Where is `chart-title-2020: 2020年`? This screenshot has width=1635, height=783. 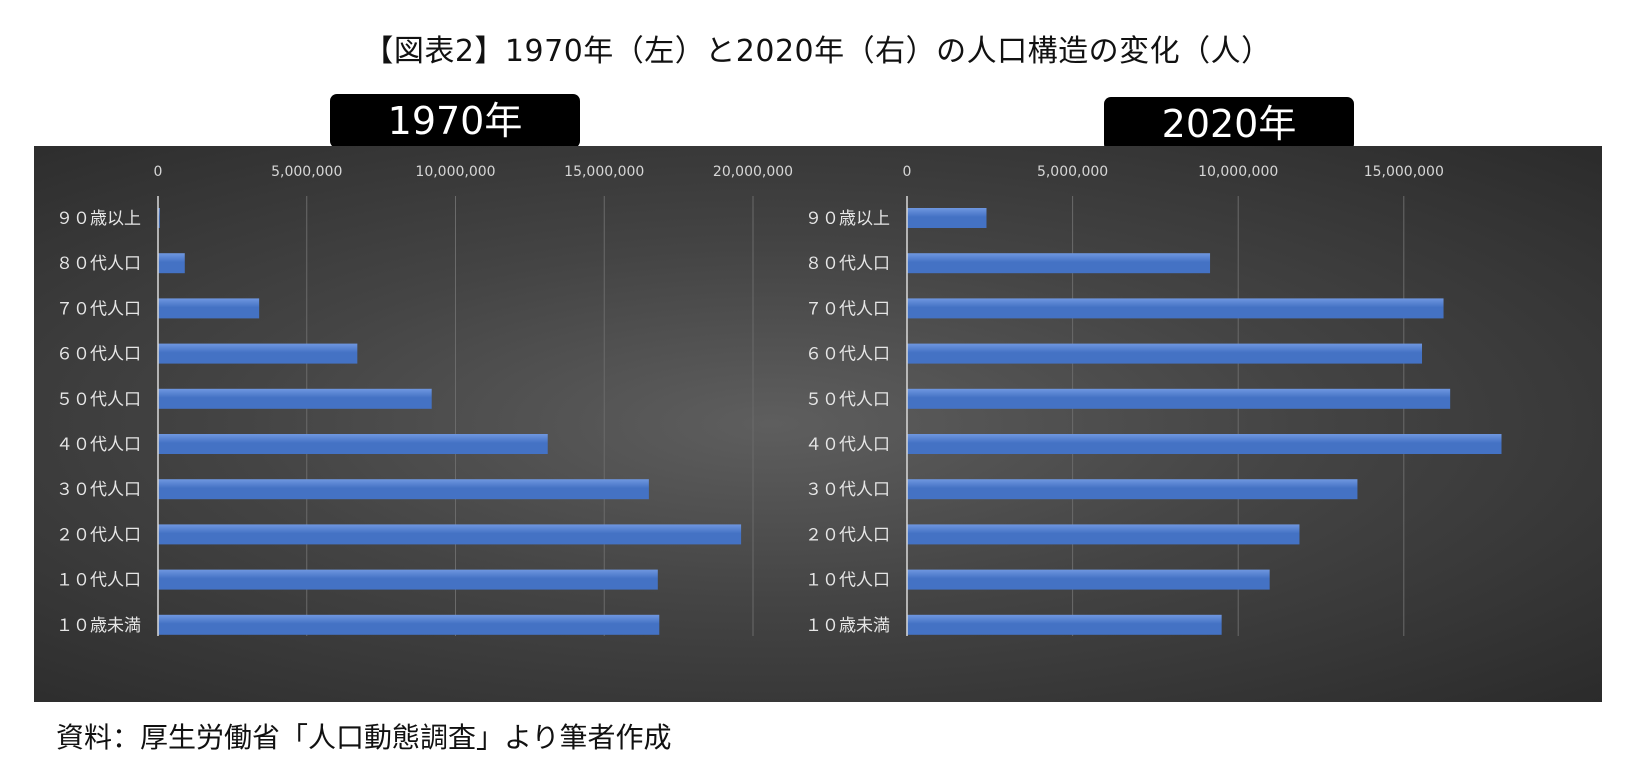
chart-title-2020: 2020年 is located at coordinates (1229, 124).